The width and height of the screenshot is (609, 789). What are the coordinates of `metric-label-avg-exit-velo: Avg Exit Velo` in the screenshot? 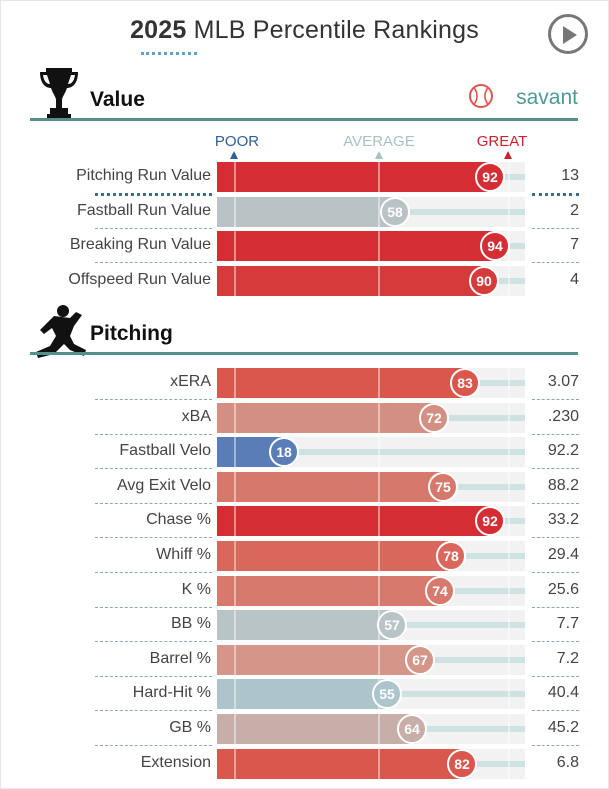 It's located at (164, 485).